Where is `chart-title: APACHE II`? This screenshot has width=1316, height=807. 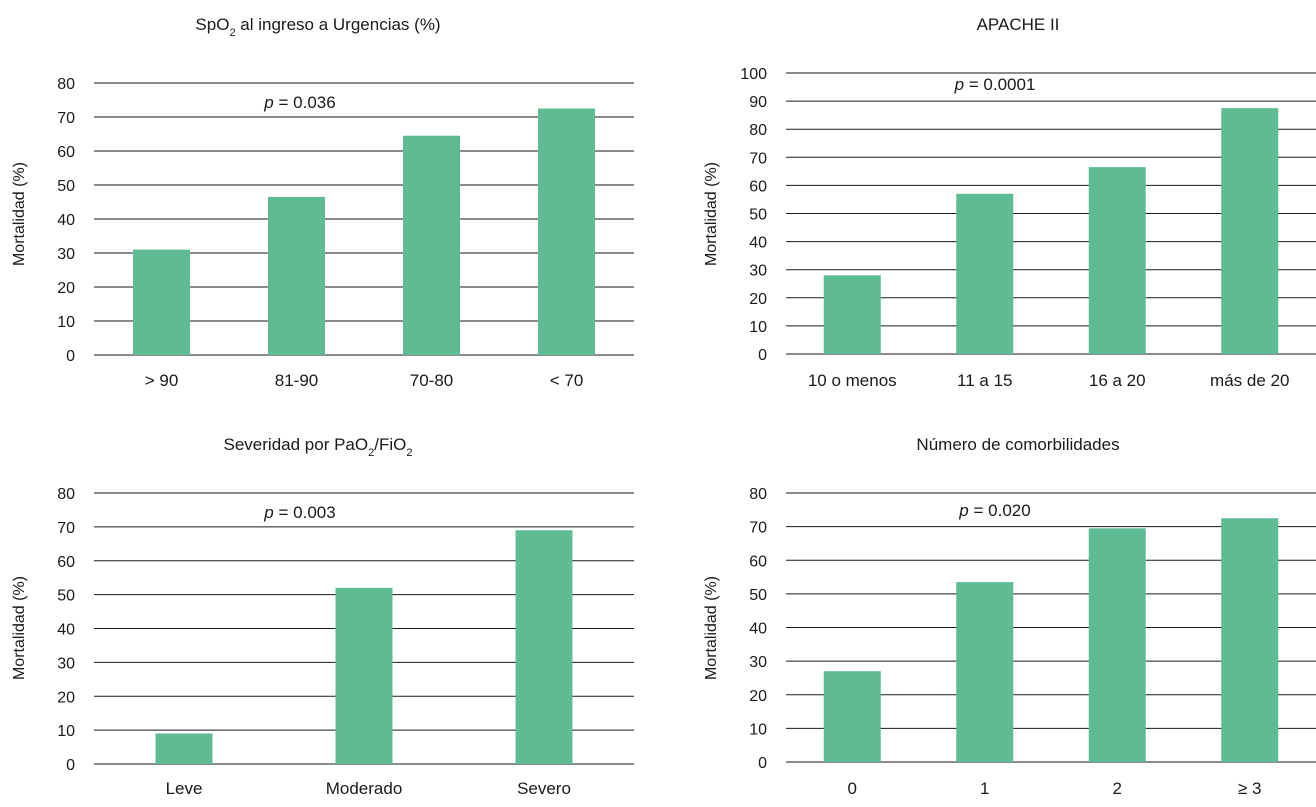
chart-title: APACHE II is located at coordinates (1018, 24).